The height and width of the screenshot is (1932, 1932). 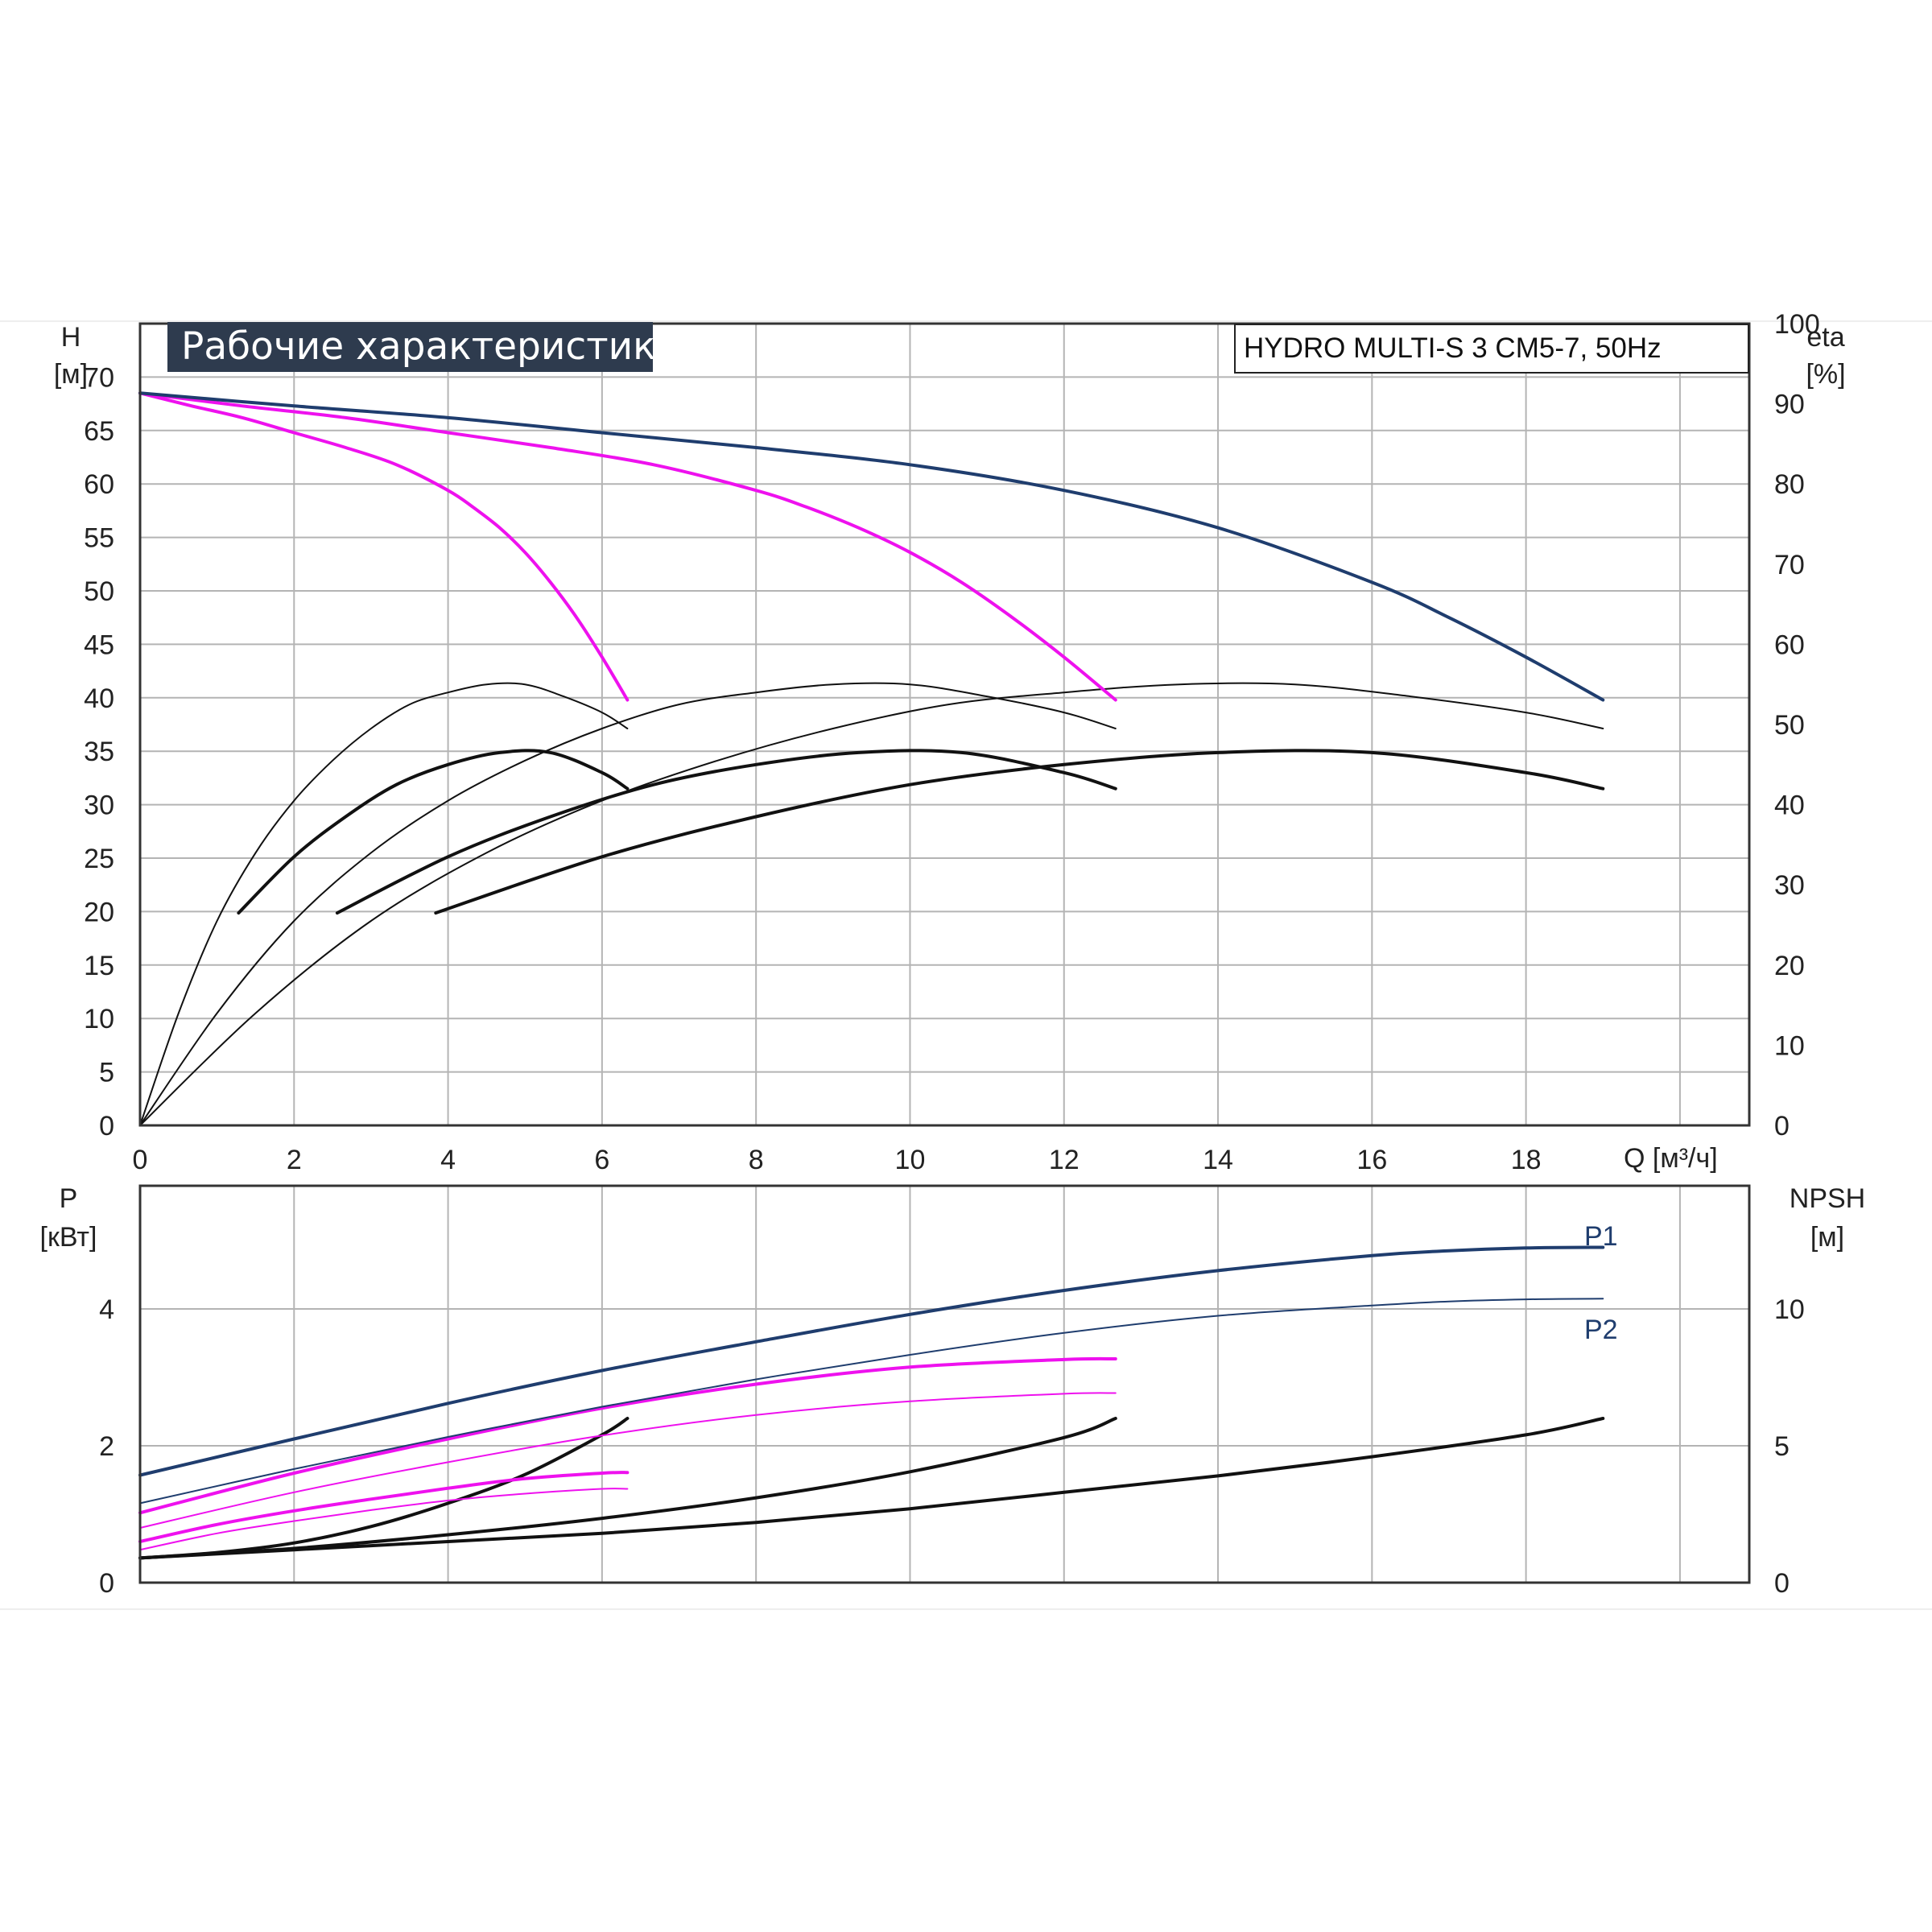 I want to click on eta-axis-symbol: eta, so click(x=1825, y=337).